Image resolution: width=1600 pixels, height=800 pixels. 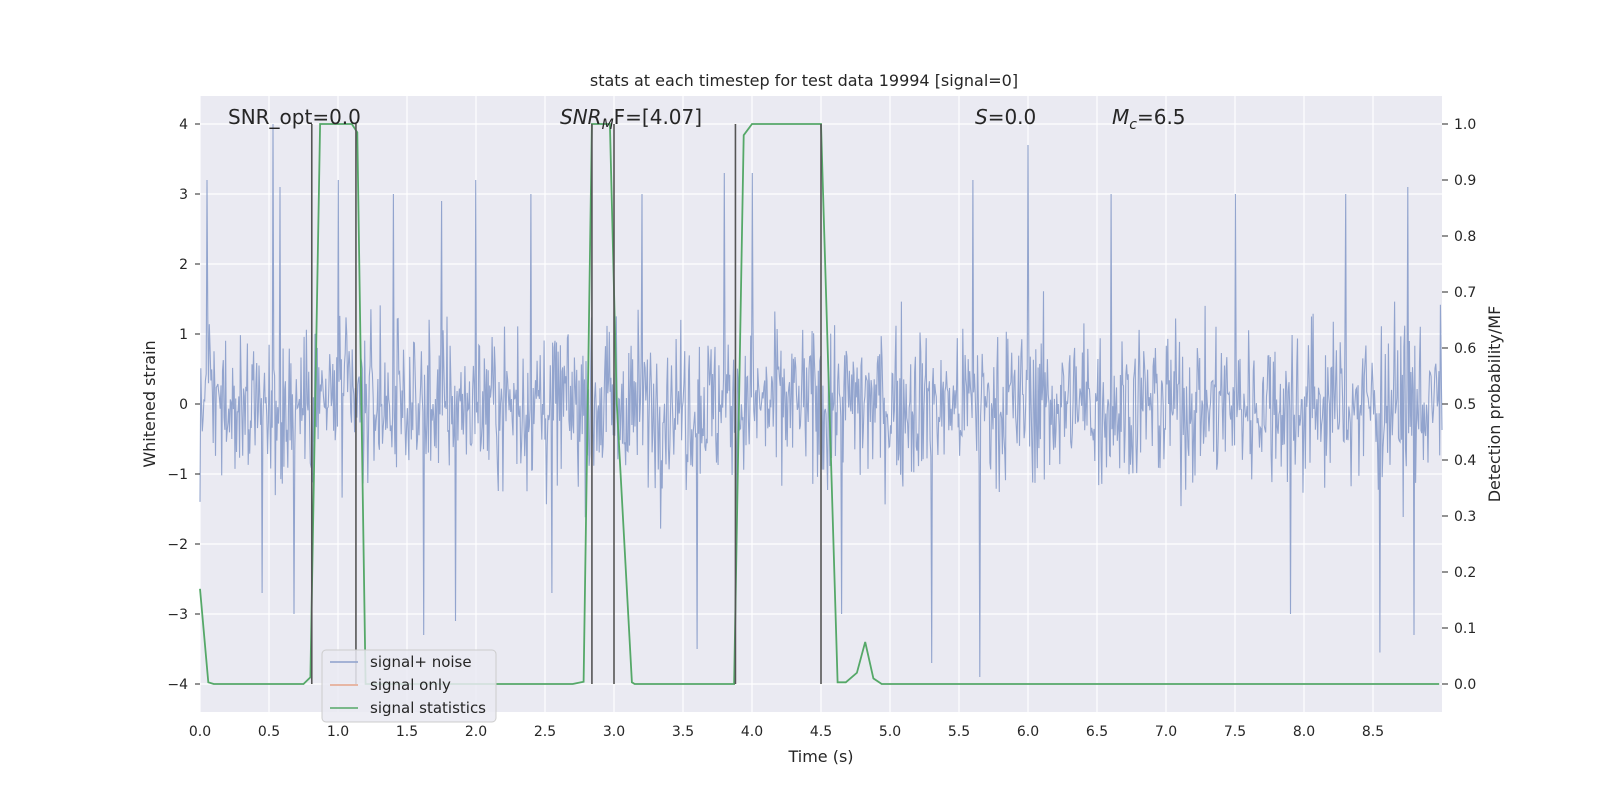 What do you see at coordinates (200, 732) in the screenshot?
I see `x-tick-label: 0.0` at bounding box center [200, 732].